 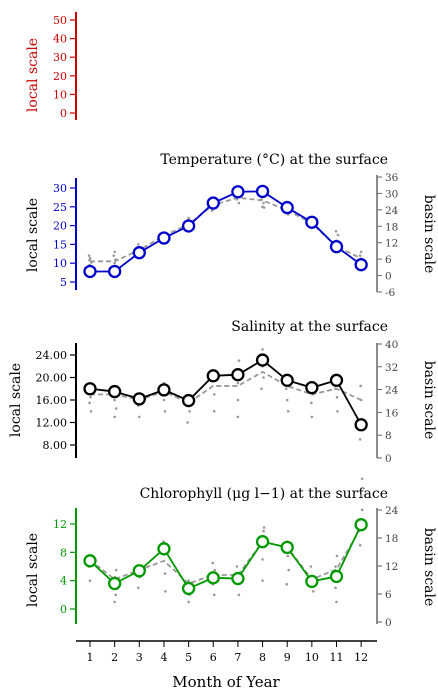 What do you see at coordinates (52, 355) in the screenshot?
I see `left-tick-label: 24.00` at bounding box center [52, 355].